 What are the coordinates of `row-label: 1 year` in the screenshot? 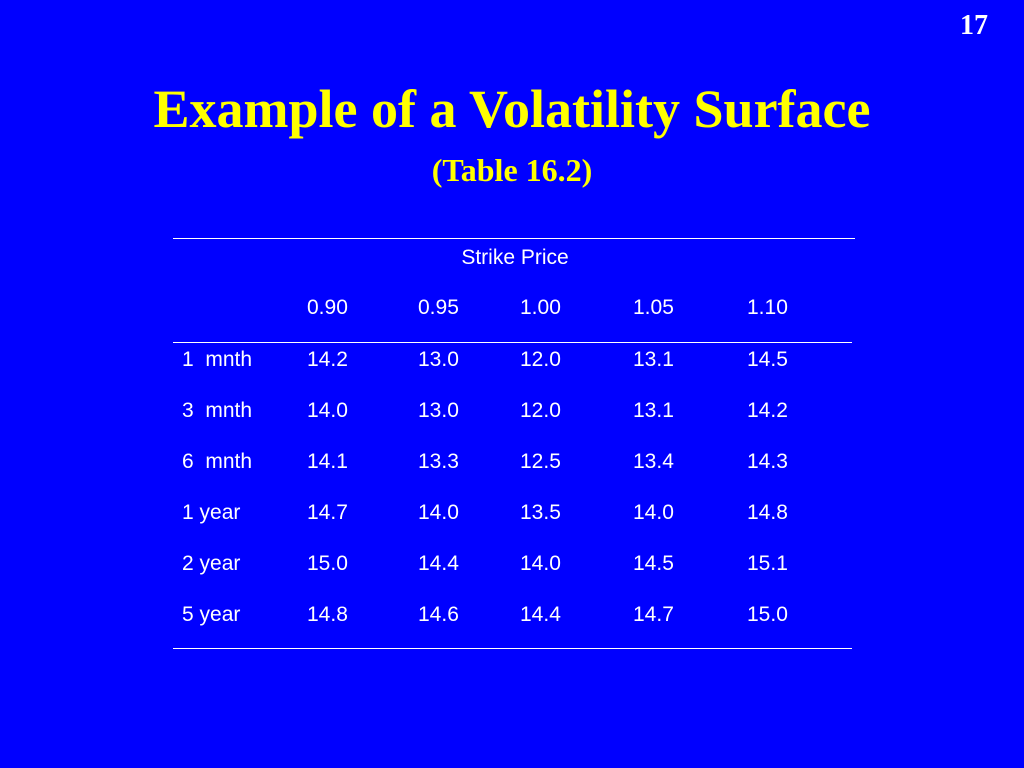 It's located at (211, 512).